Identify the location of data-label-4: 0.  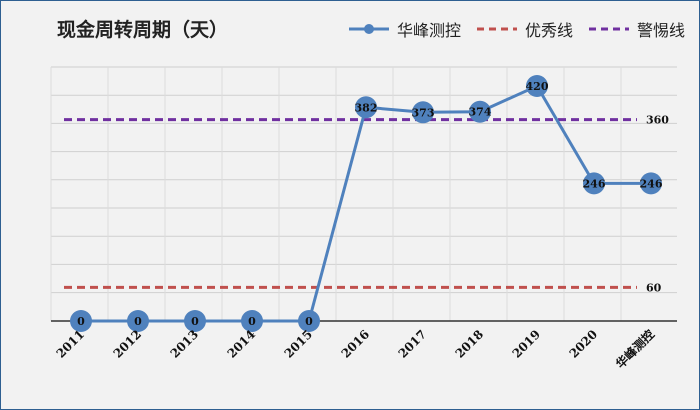
(309, 321).